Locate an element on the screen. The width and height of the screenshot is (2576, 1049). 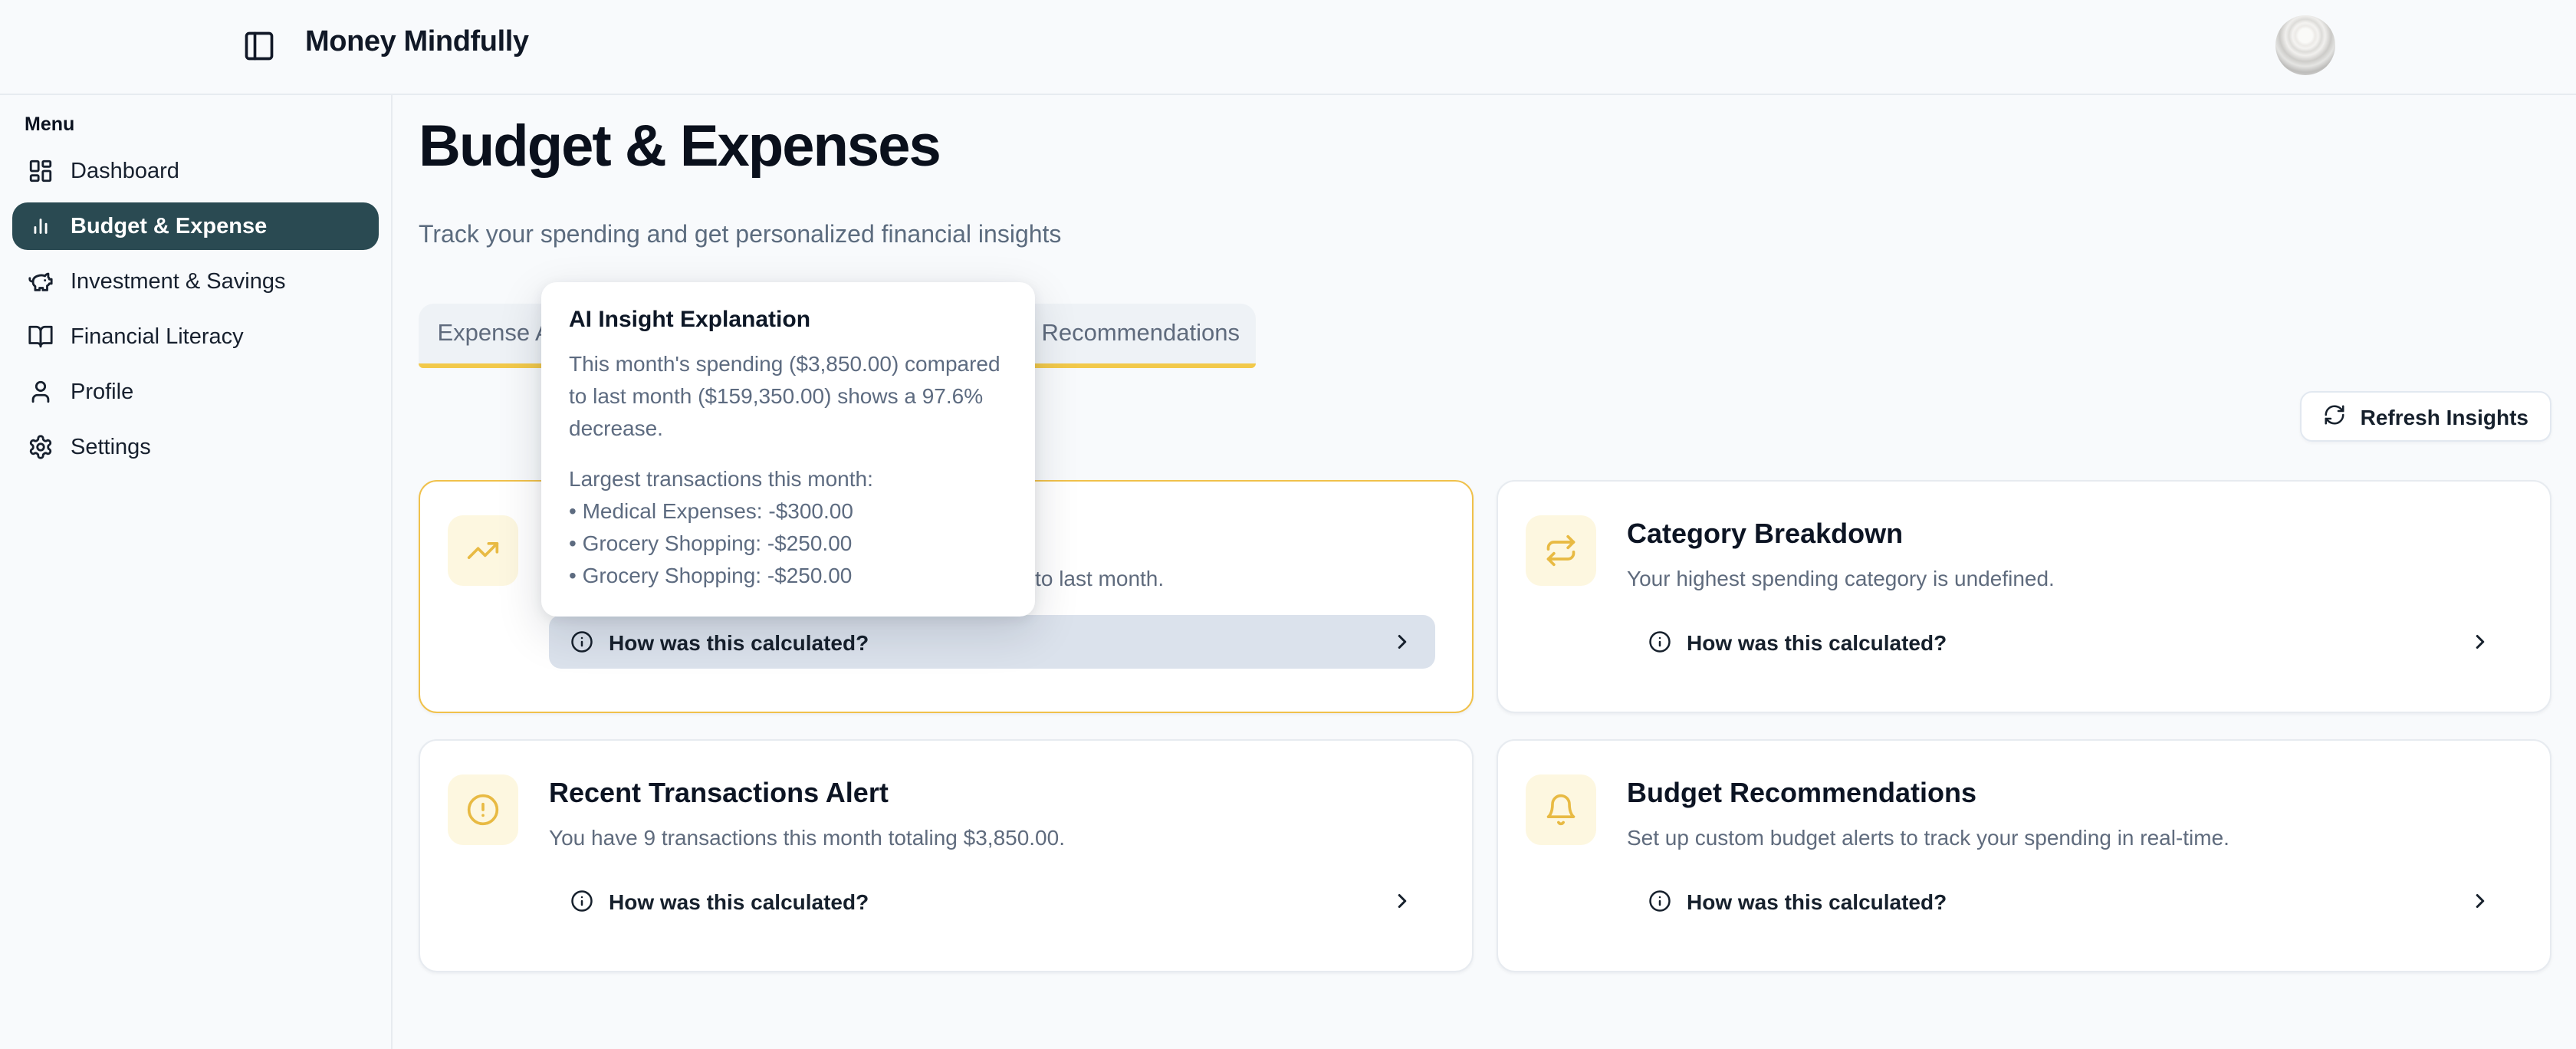
card-title: Recent Transactions Alert is located at coordinates (719, 793).